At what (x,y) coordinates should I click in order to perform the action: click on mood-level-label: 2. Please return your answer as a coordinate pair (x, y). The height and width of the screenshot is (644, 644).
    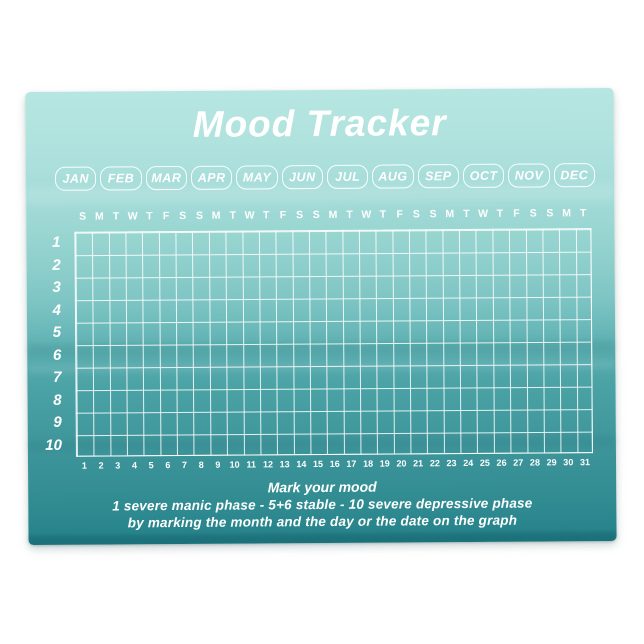
    Looking at the image, I should click on (56, 265).